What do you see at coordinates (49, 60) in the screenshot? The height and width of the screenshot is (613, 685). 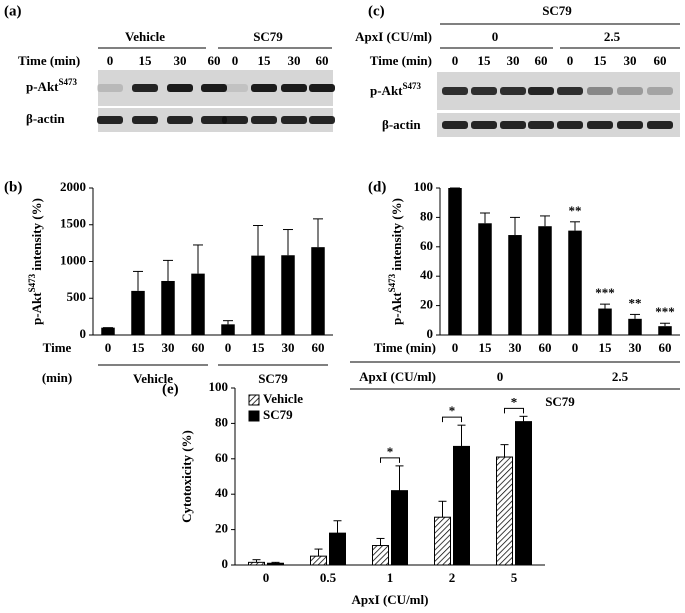 I see `time-label: Time (min)` at bounding box center [49, 60].